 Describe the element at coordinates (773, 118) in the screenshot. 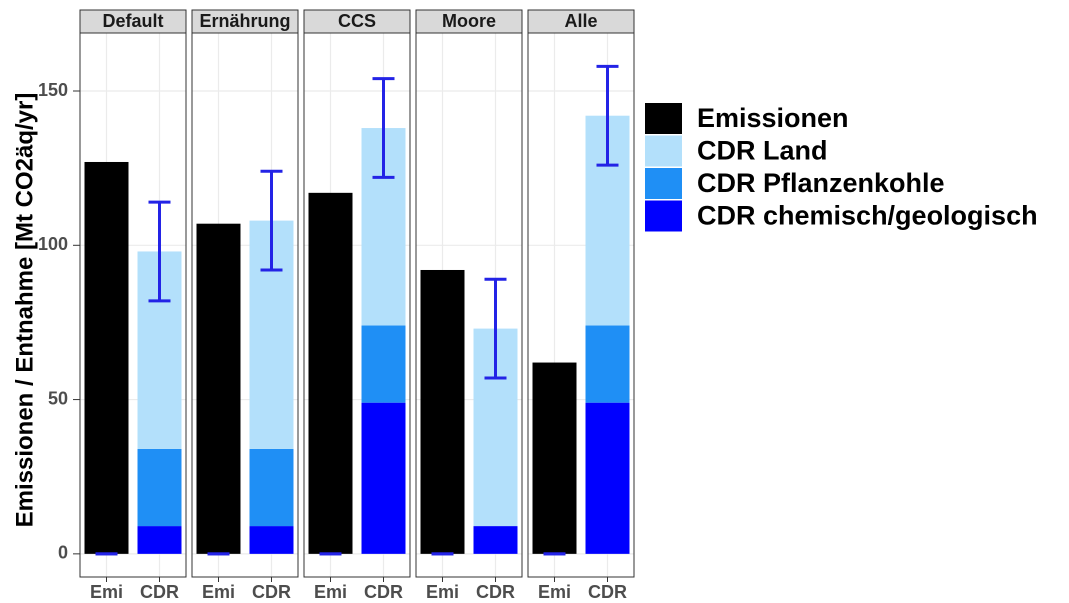

I see `legend-label: Emissionen` at that location.